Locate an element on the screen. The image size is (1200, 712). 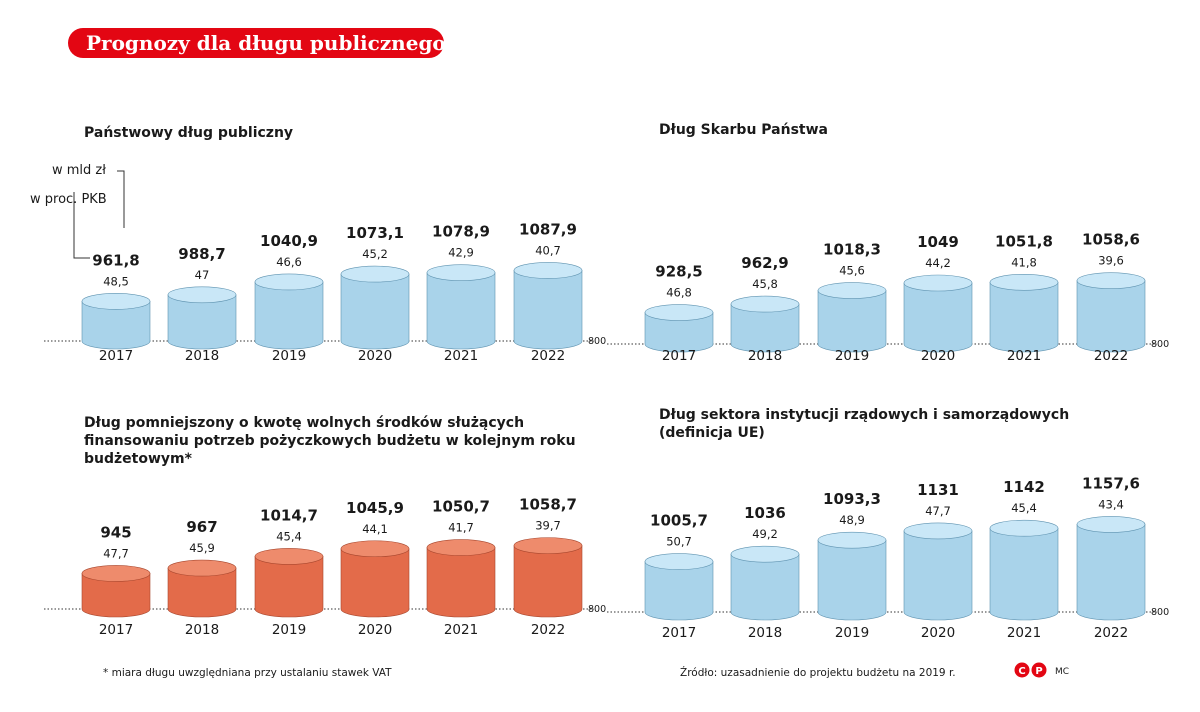
bar-pct-label: 44,2 is located at coordinates (938, 263).